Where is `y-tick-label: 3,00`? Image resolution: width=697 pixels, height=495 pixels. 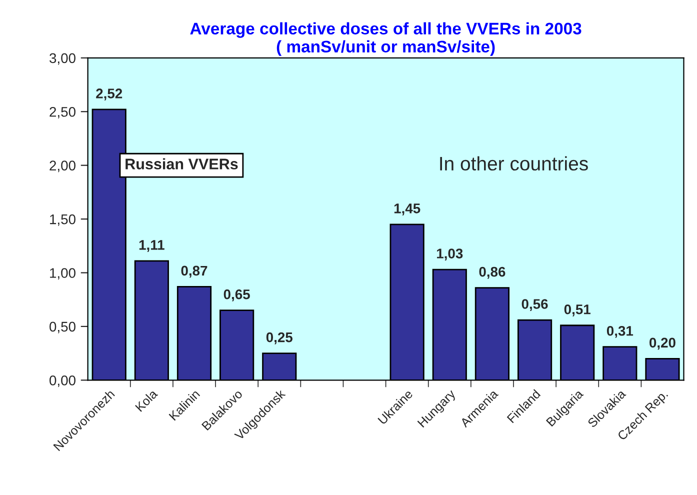 y-tick-label: 3,00 is located at coordinates (63, 59).